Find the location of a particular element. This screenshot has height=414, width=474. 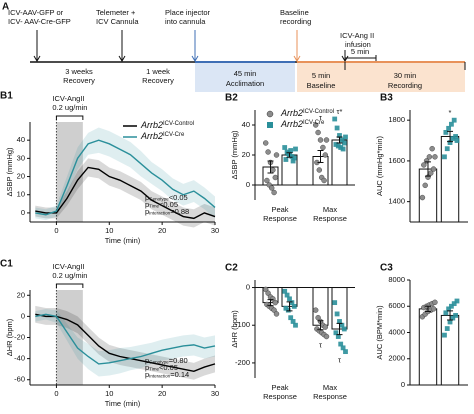

stat-label: pGenotype=0.80 is located at coordinates (166, 360).